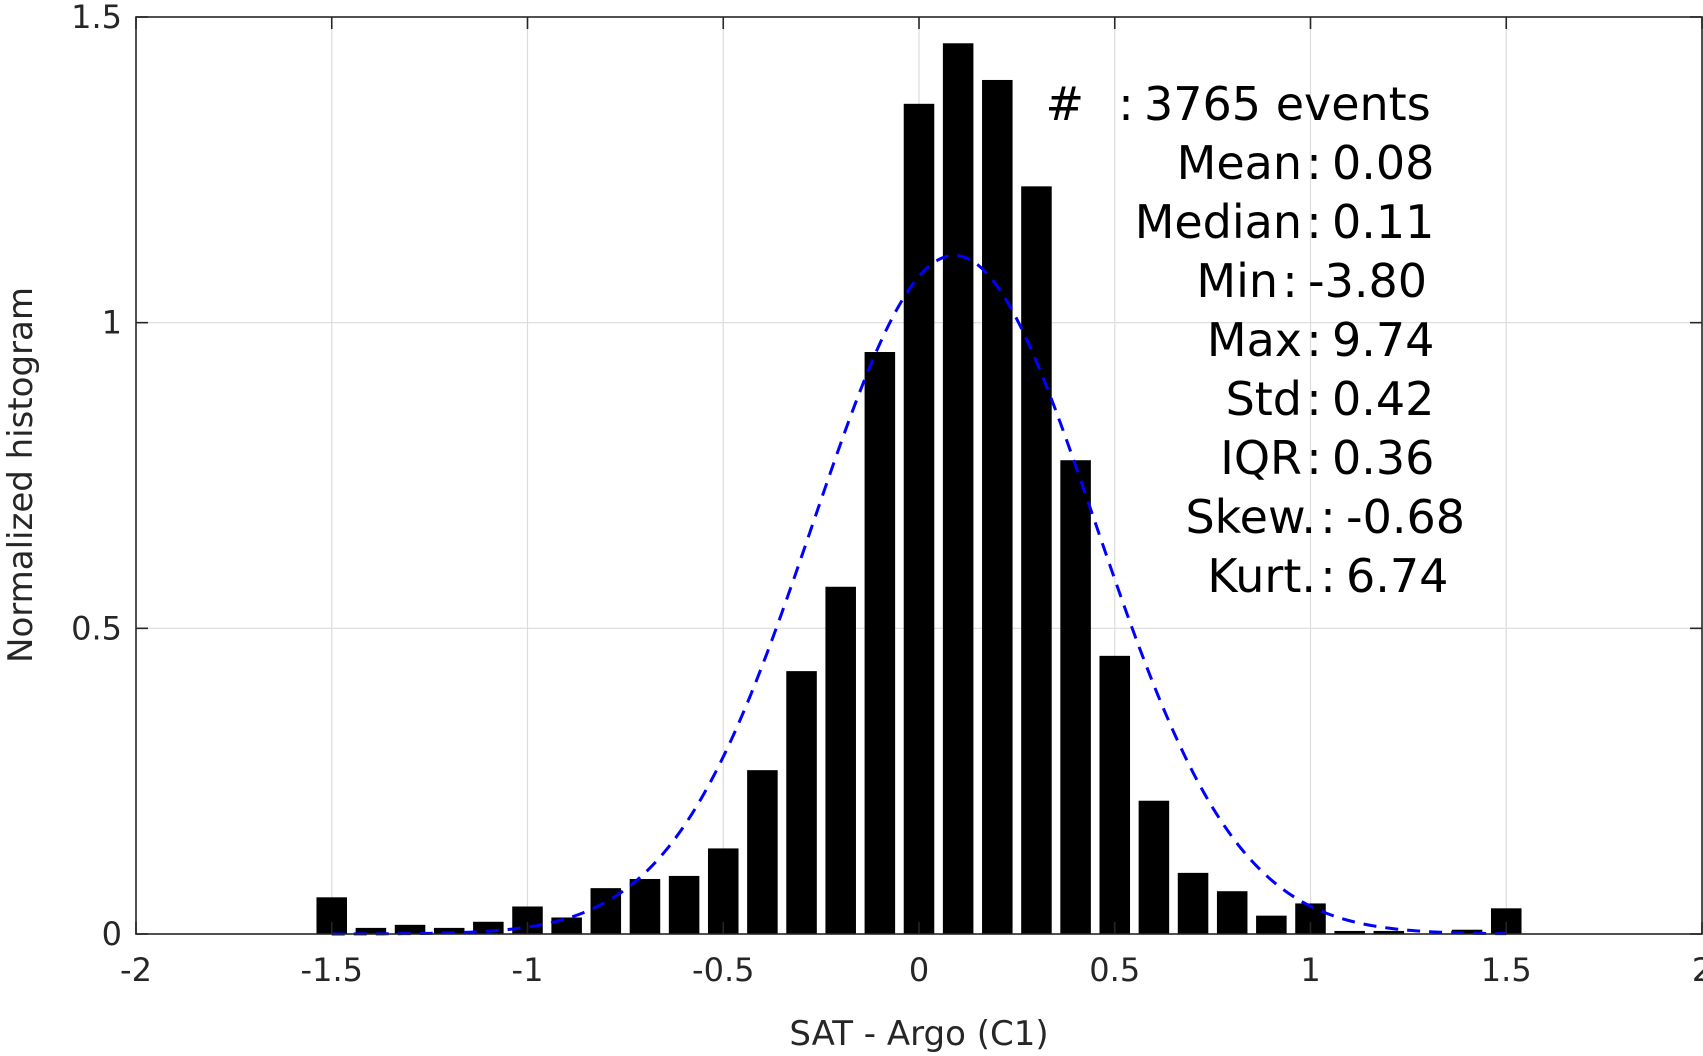 This screenshot has width=1703, height=1056. Describe the element at coordinates (21, 475) in the screenshot. I see `y-axis-label: Normalized histogram` at that location.